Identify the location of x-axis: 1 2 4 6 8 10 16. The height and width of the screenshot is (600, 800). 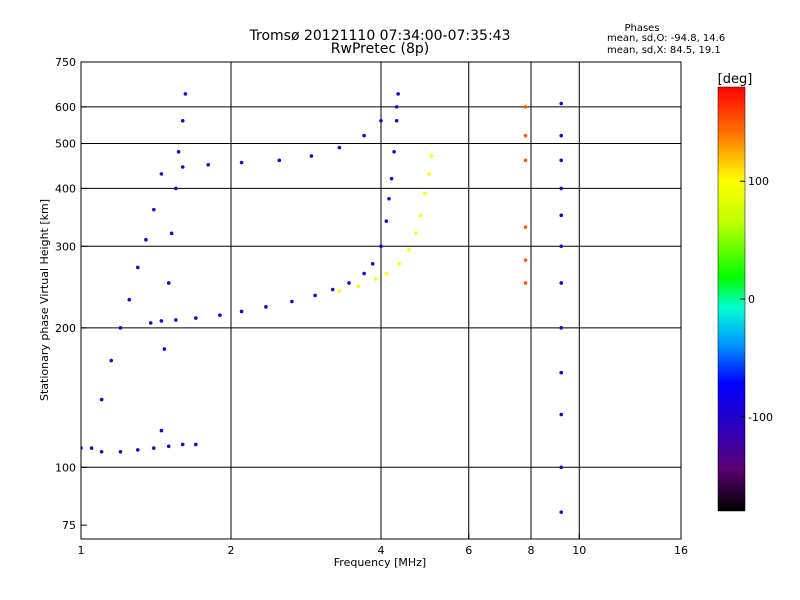
(383, 545).